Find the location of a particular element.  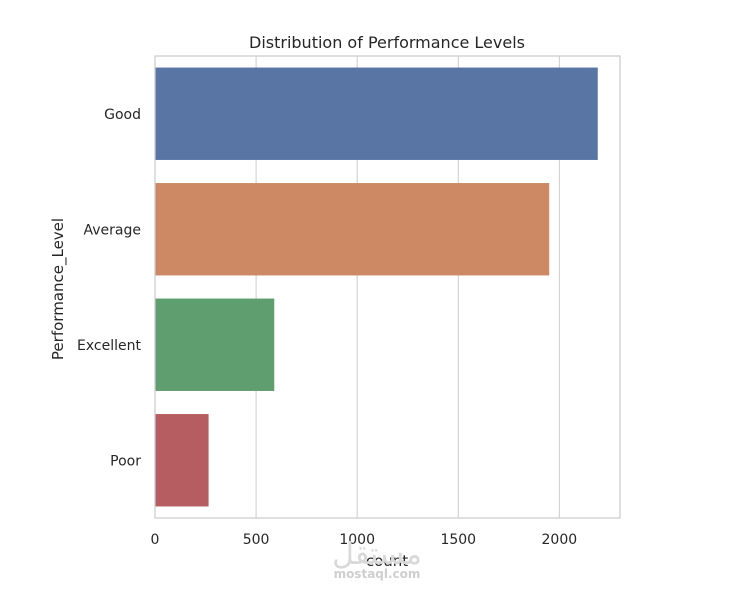

bar-good is located at coordinates (376, 113).